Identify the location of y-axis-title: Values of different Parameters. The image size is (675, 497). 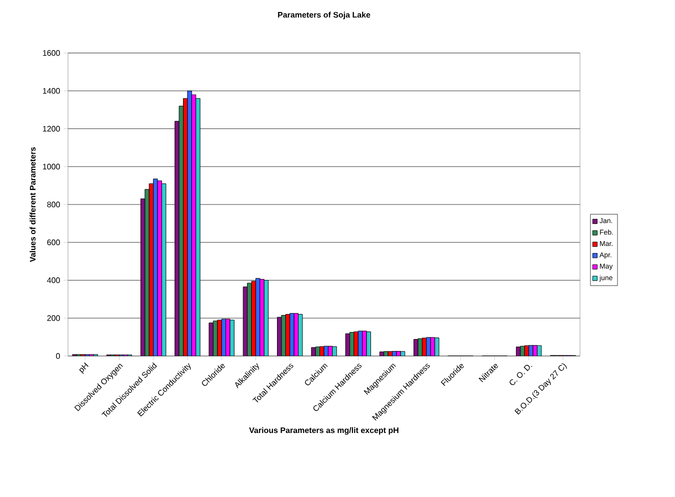
(33, 204).